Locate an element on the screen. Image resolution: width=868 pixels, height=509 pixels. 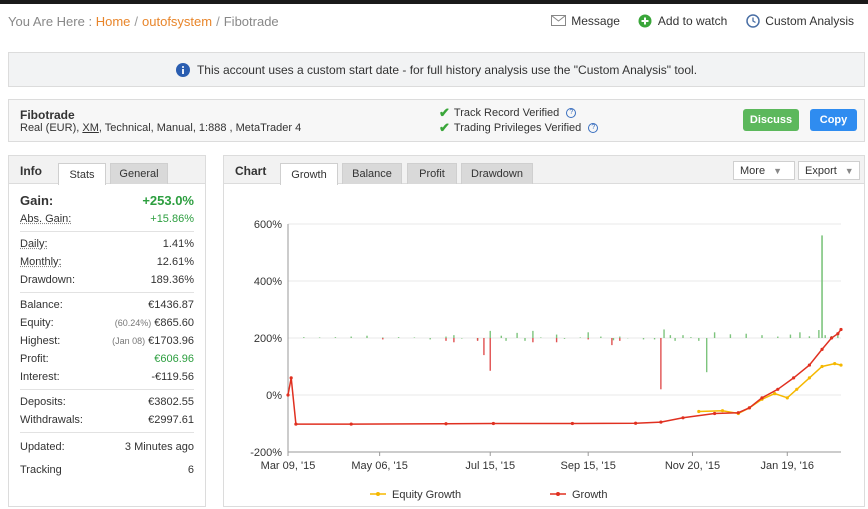
discuss-button: Discuss is located at coordinates (771, 120).